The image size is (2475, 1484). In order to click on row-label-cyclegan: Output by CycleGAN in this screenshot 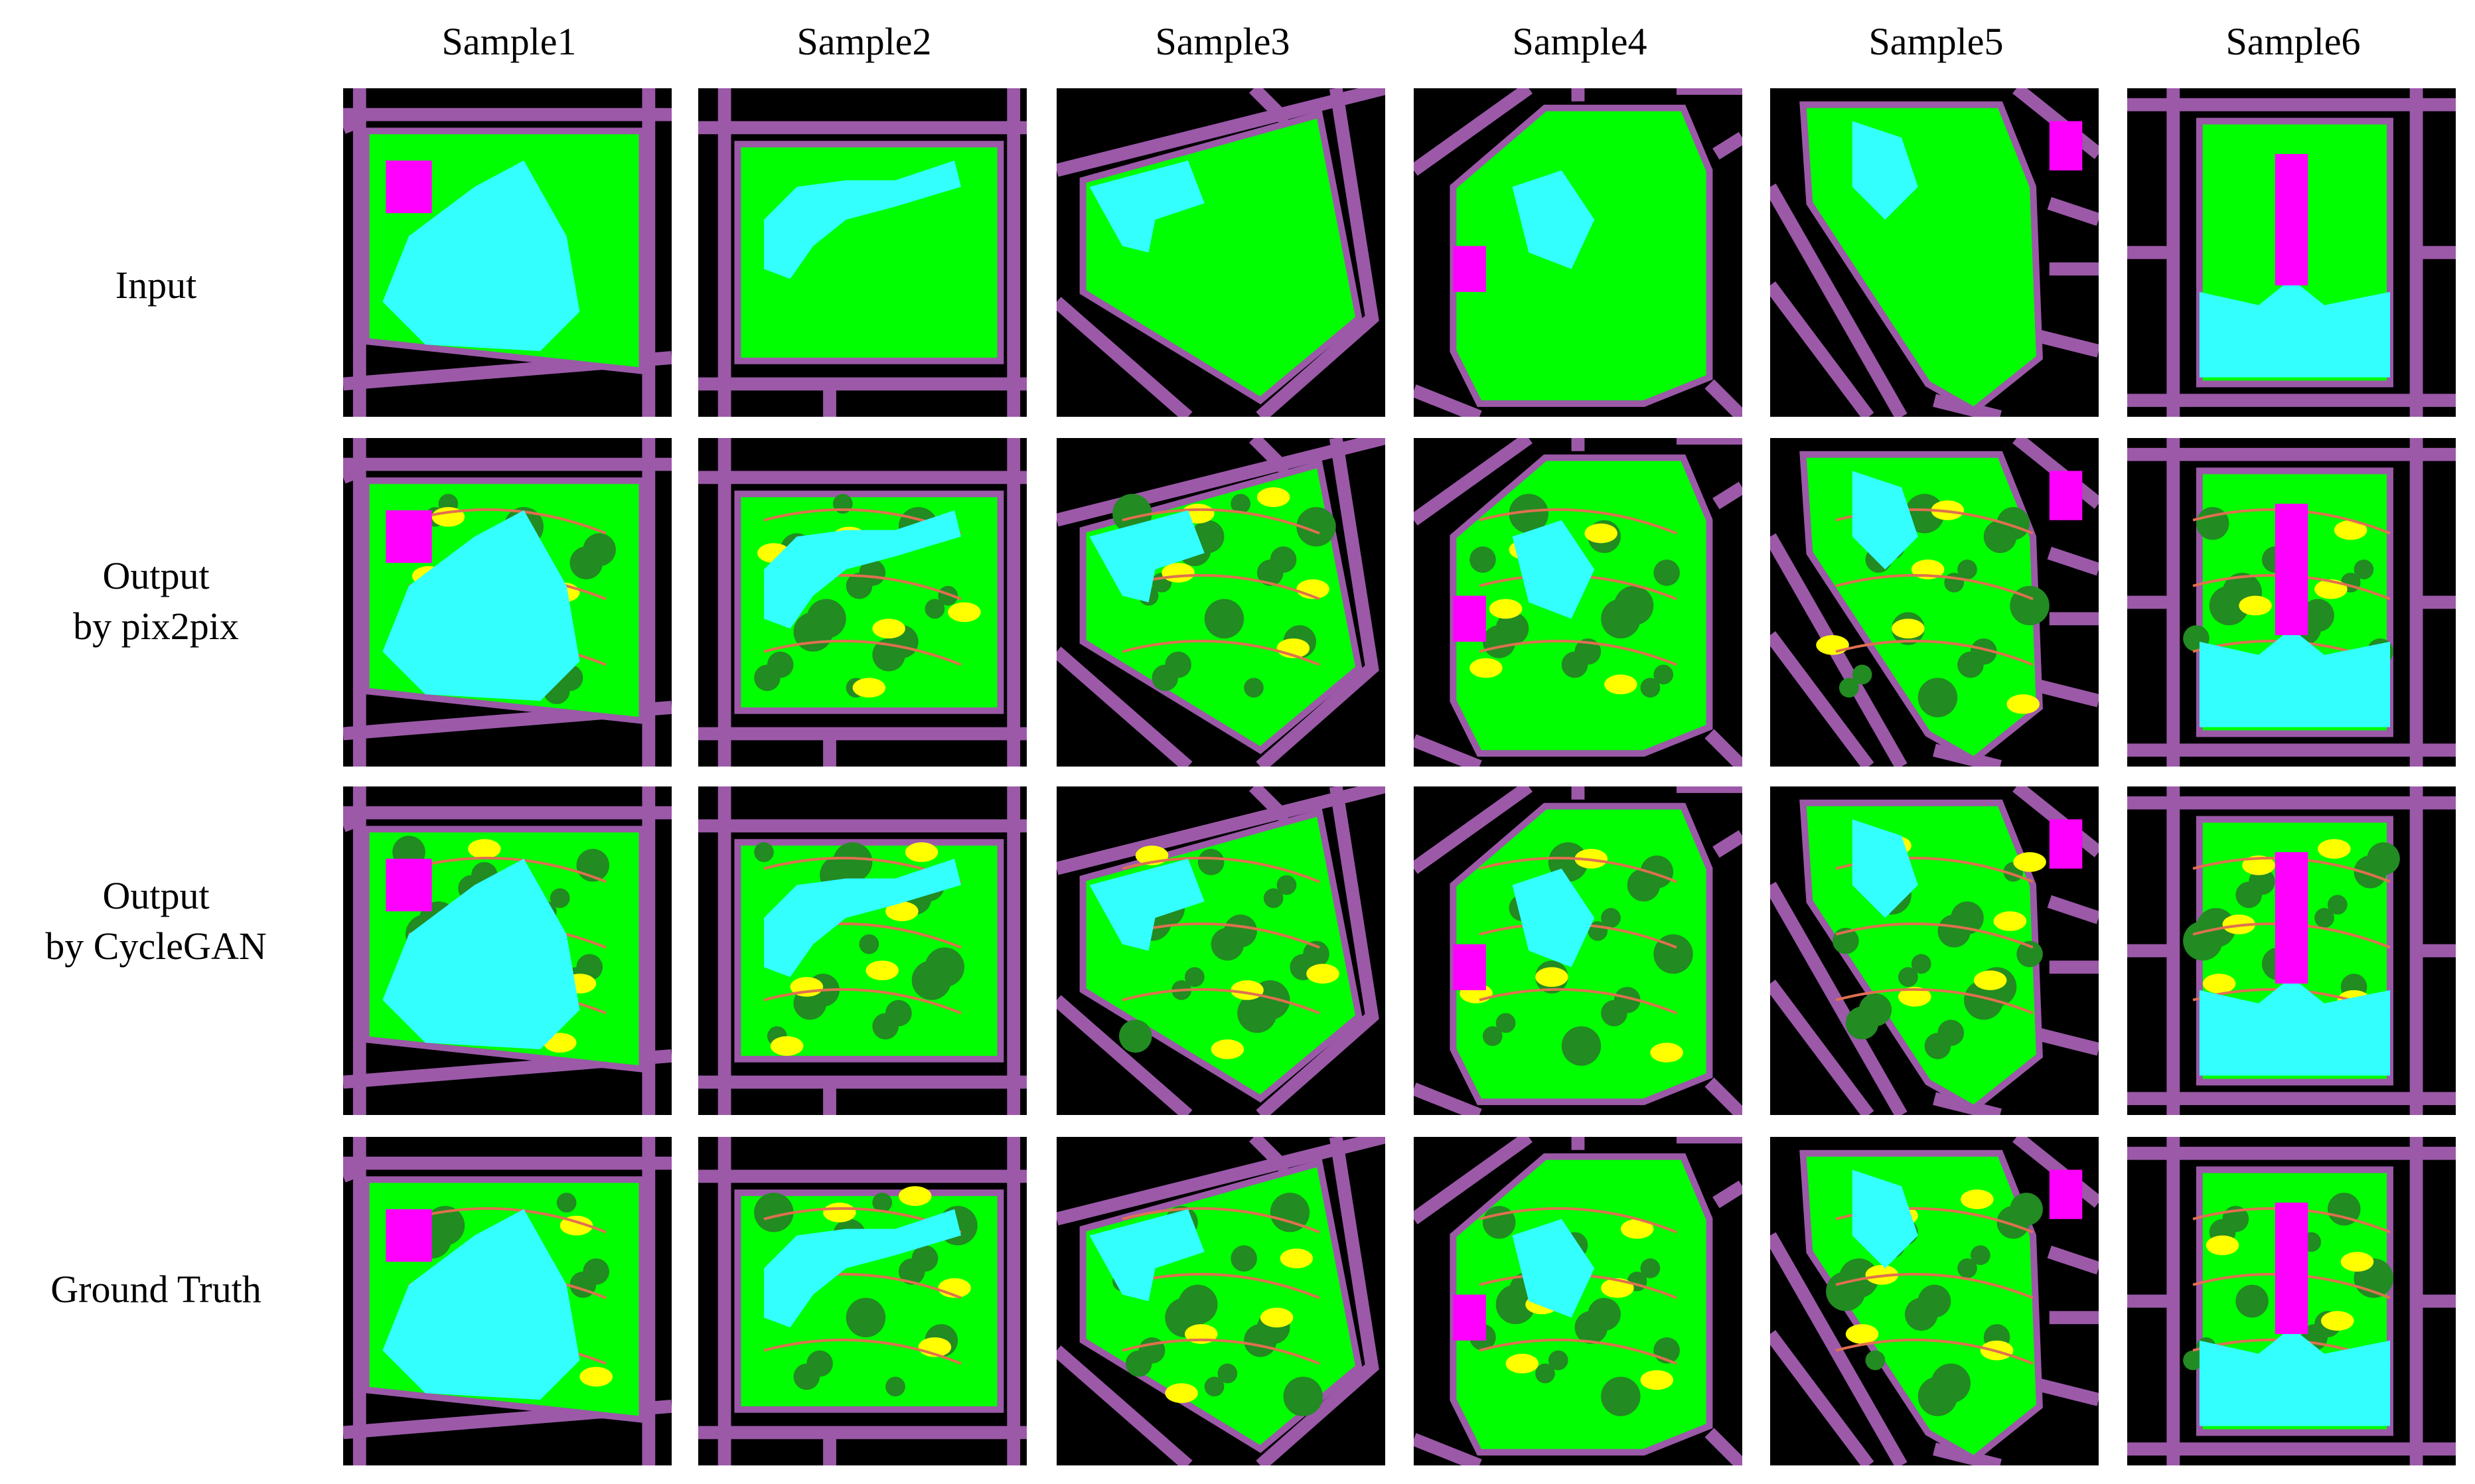, I will do `click(156, 921)`.